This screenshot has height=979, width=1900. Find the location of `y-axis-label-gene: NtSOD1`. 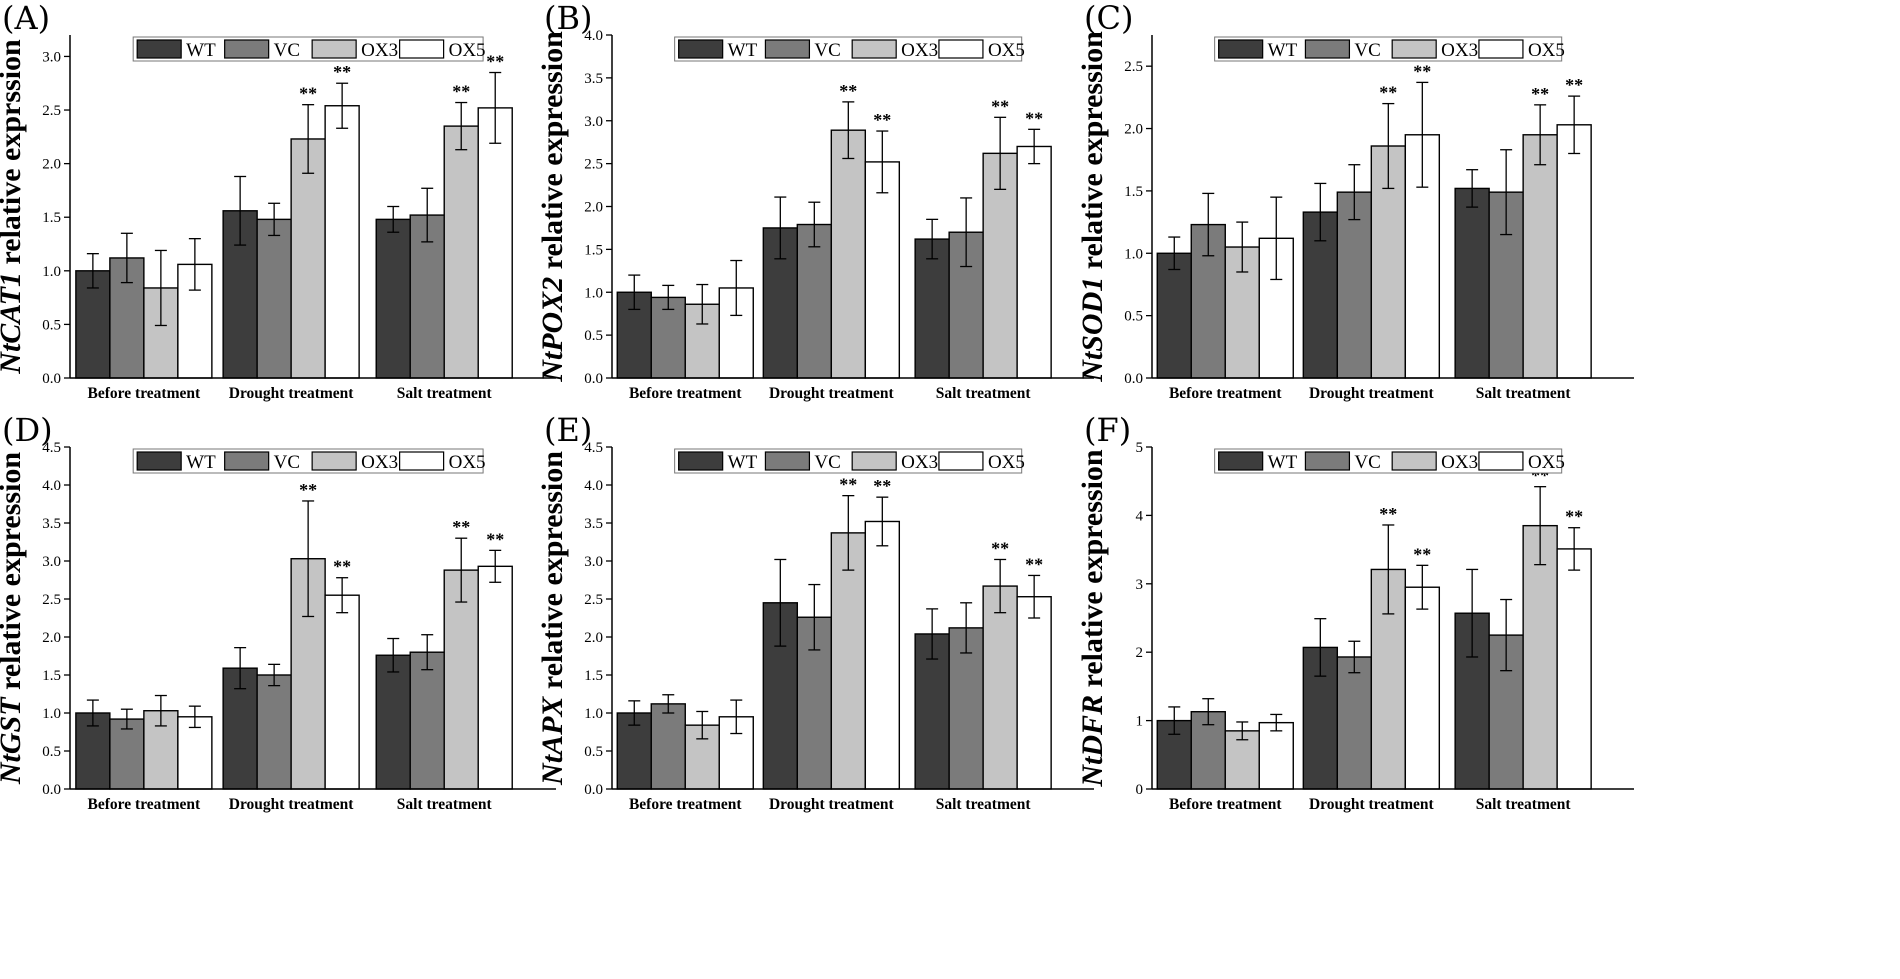

y-axis-label-gene: NtSOD1 is located at coordinates (1092, 330).